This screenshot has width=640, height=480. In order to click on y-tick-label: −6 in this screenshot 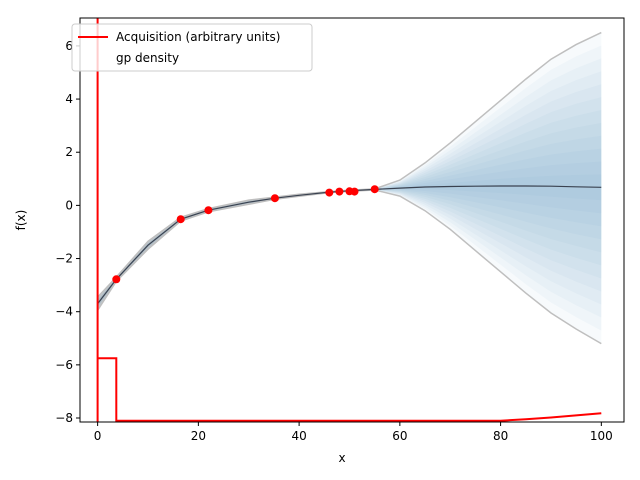, I will do `click(64, 365)`.